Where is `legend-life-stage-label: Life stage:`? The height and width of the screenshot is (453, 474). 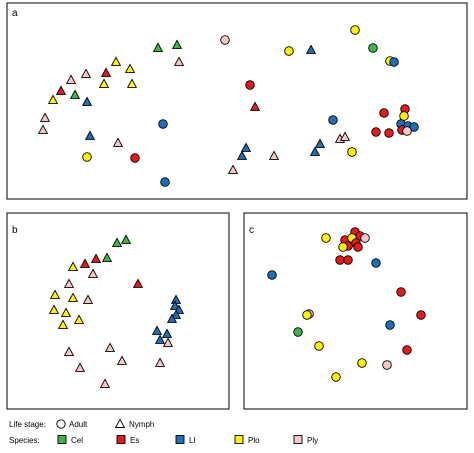
legend-life-stage-label: Life stage: is located at coordinates (27, 424).